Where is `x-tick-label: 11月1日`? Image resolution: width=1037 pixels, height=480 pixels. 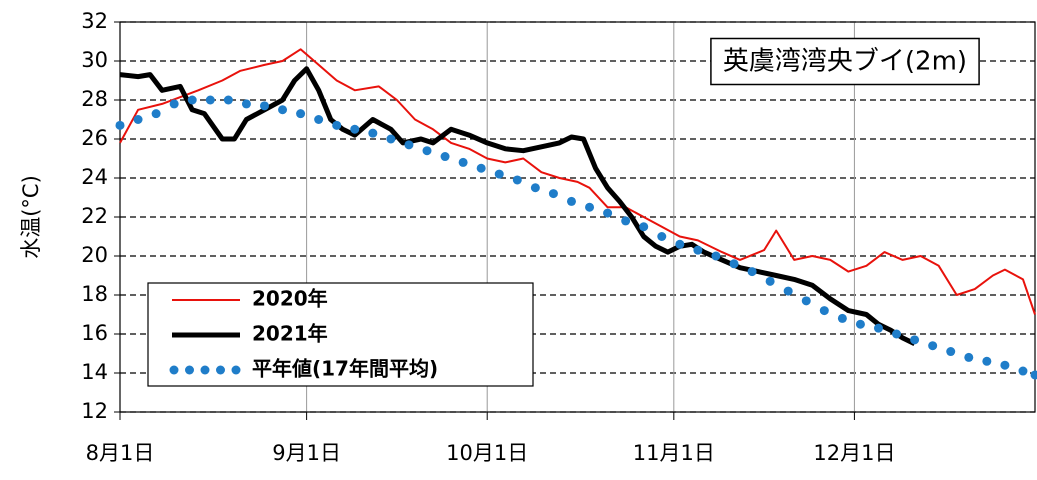 x-tick-label: 11月1日 is located at coordinates (674, 453).